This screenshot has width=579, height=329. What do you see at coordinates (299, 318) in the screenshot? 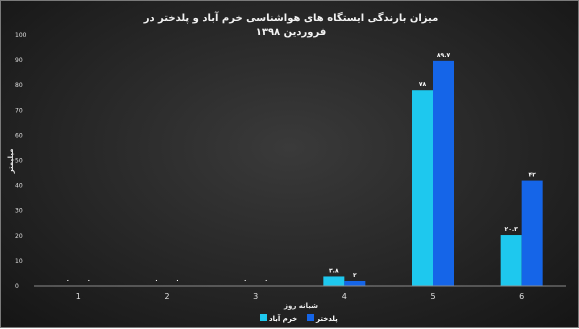
I see `legend: خرم آباد پلدختر` at bounding box center [299, 318].